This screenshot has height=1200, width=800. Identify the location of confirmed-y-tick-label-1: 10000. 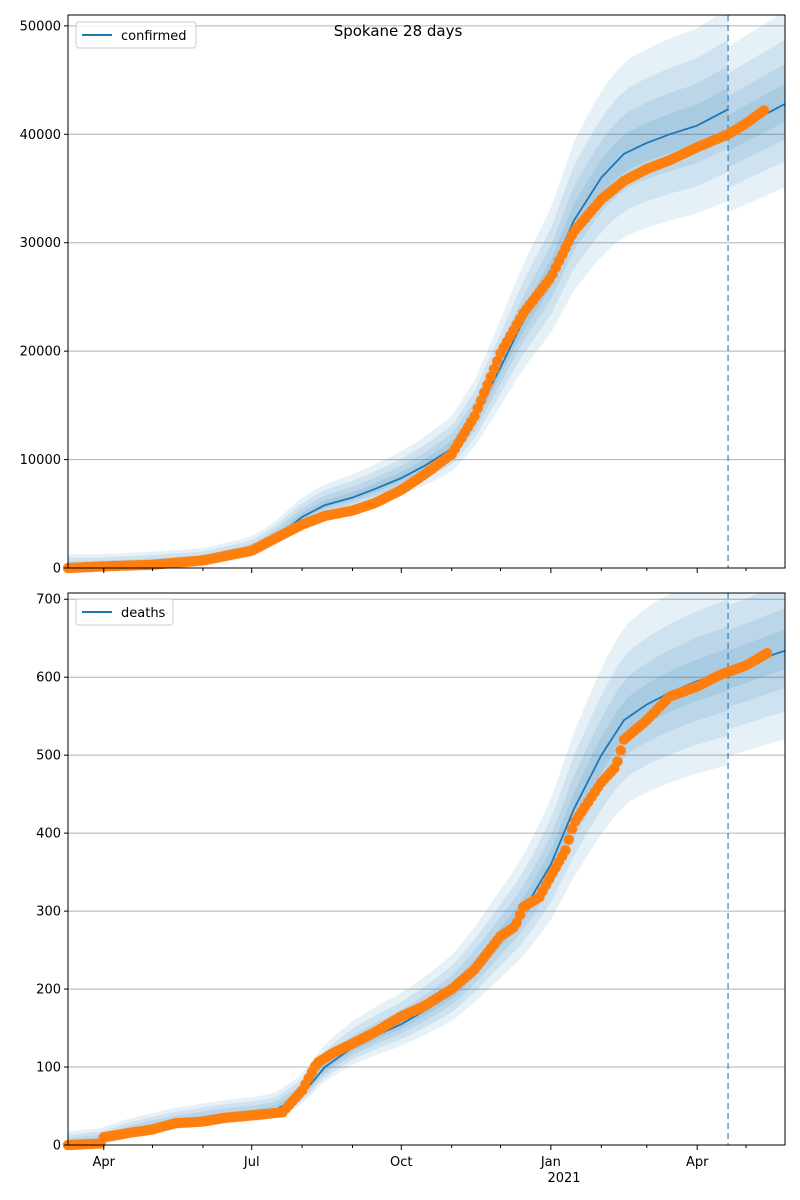
(40, 460).